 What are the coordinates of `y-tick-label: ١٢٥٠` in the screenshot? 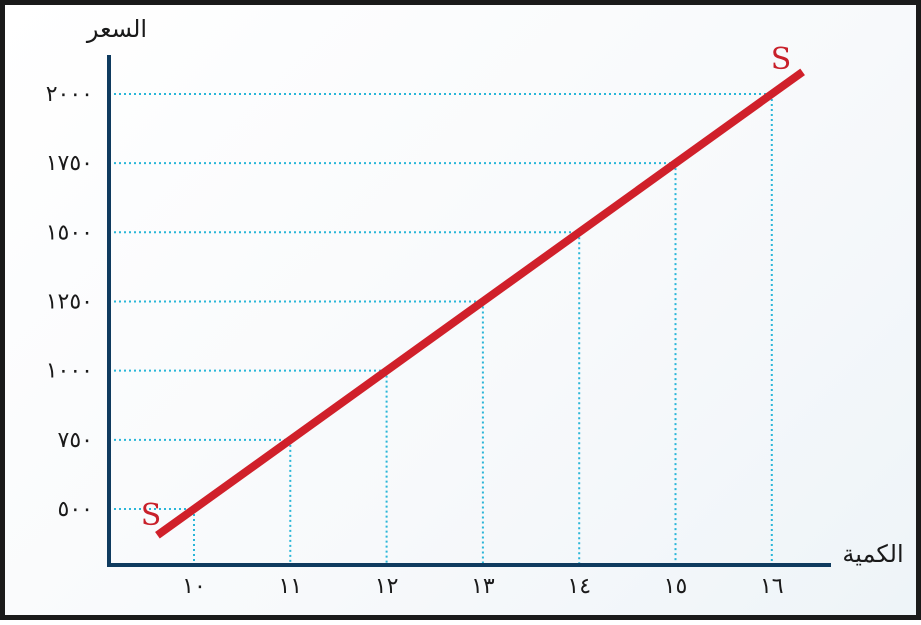 It's located at (69, 301).